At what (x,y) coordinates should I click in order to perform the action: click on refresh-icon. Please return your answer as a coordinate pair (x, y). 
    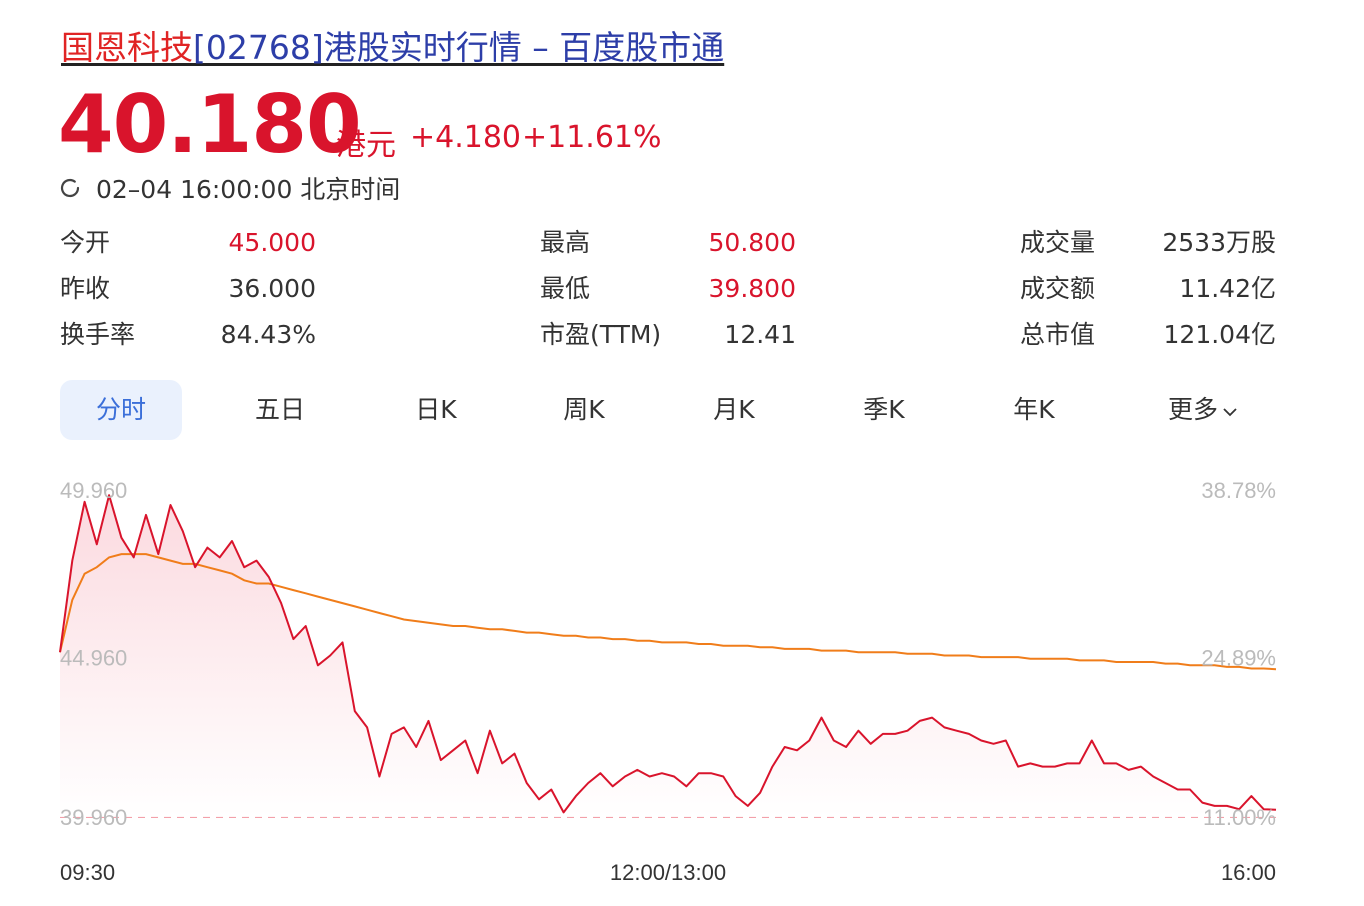
    Looking at the image, I should click on (70, 188).